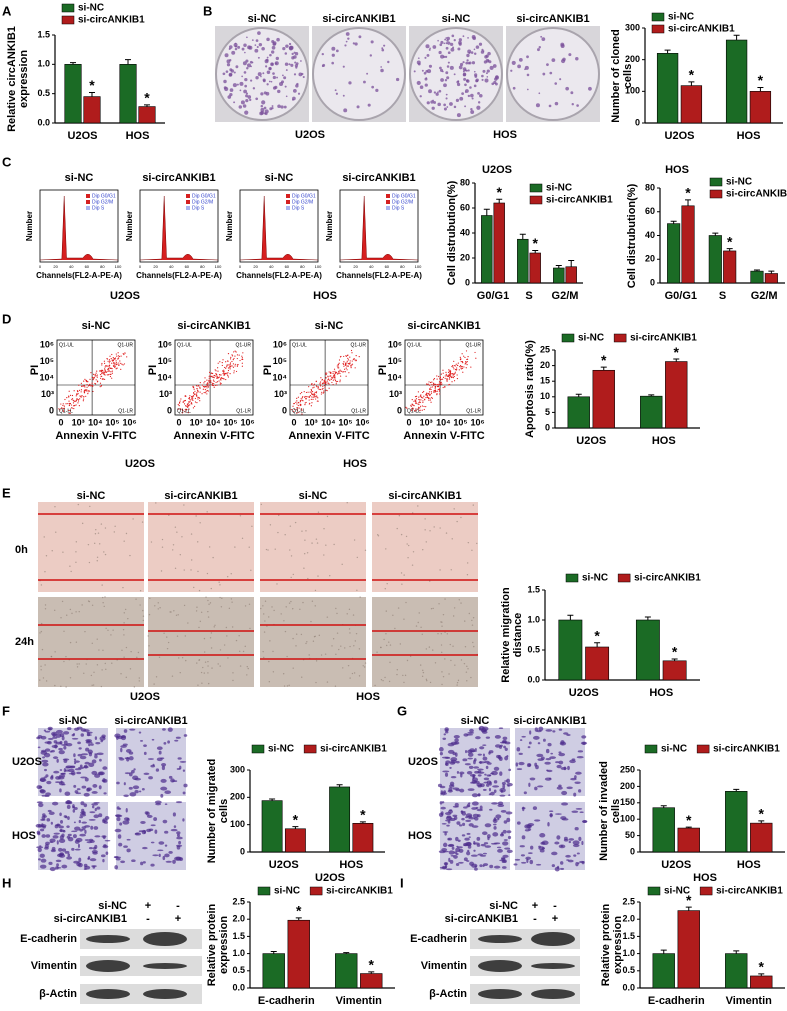 Image resolution: width=787 pixels, height=1011 pixels. I want to click on legend-key, so click(316, 891).